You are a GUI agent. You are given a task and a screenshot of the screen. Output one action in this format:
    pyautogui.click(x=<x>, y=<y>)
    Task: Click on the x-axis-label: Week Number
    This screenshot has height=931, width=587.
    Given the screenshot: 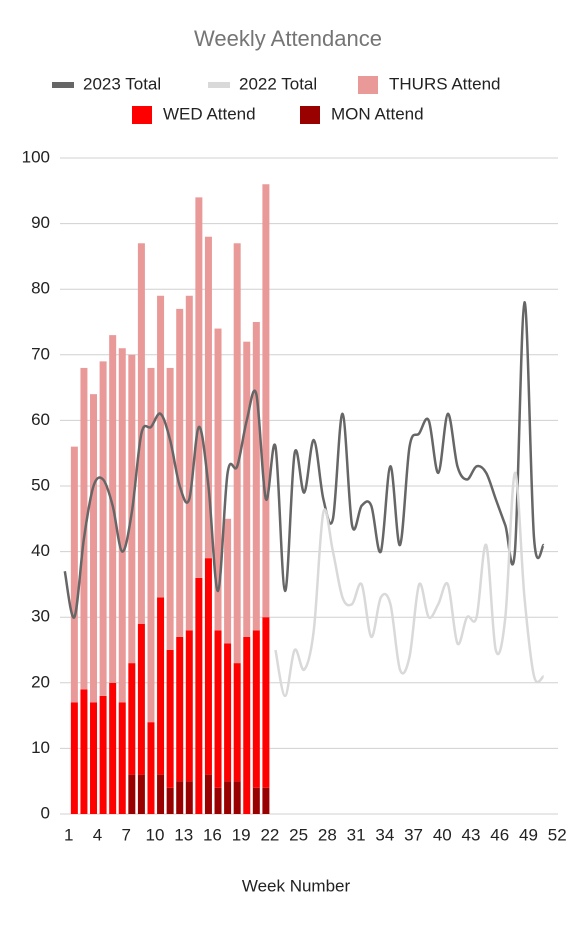 What is the action you would take?
    pyautogui.click(x=296, y=885)
    